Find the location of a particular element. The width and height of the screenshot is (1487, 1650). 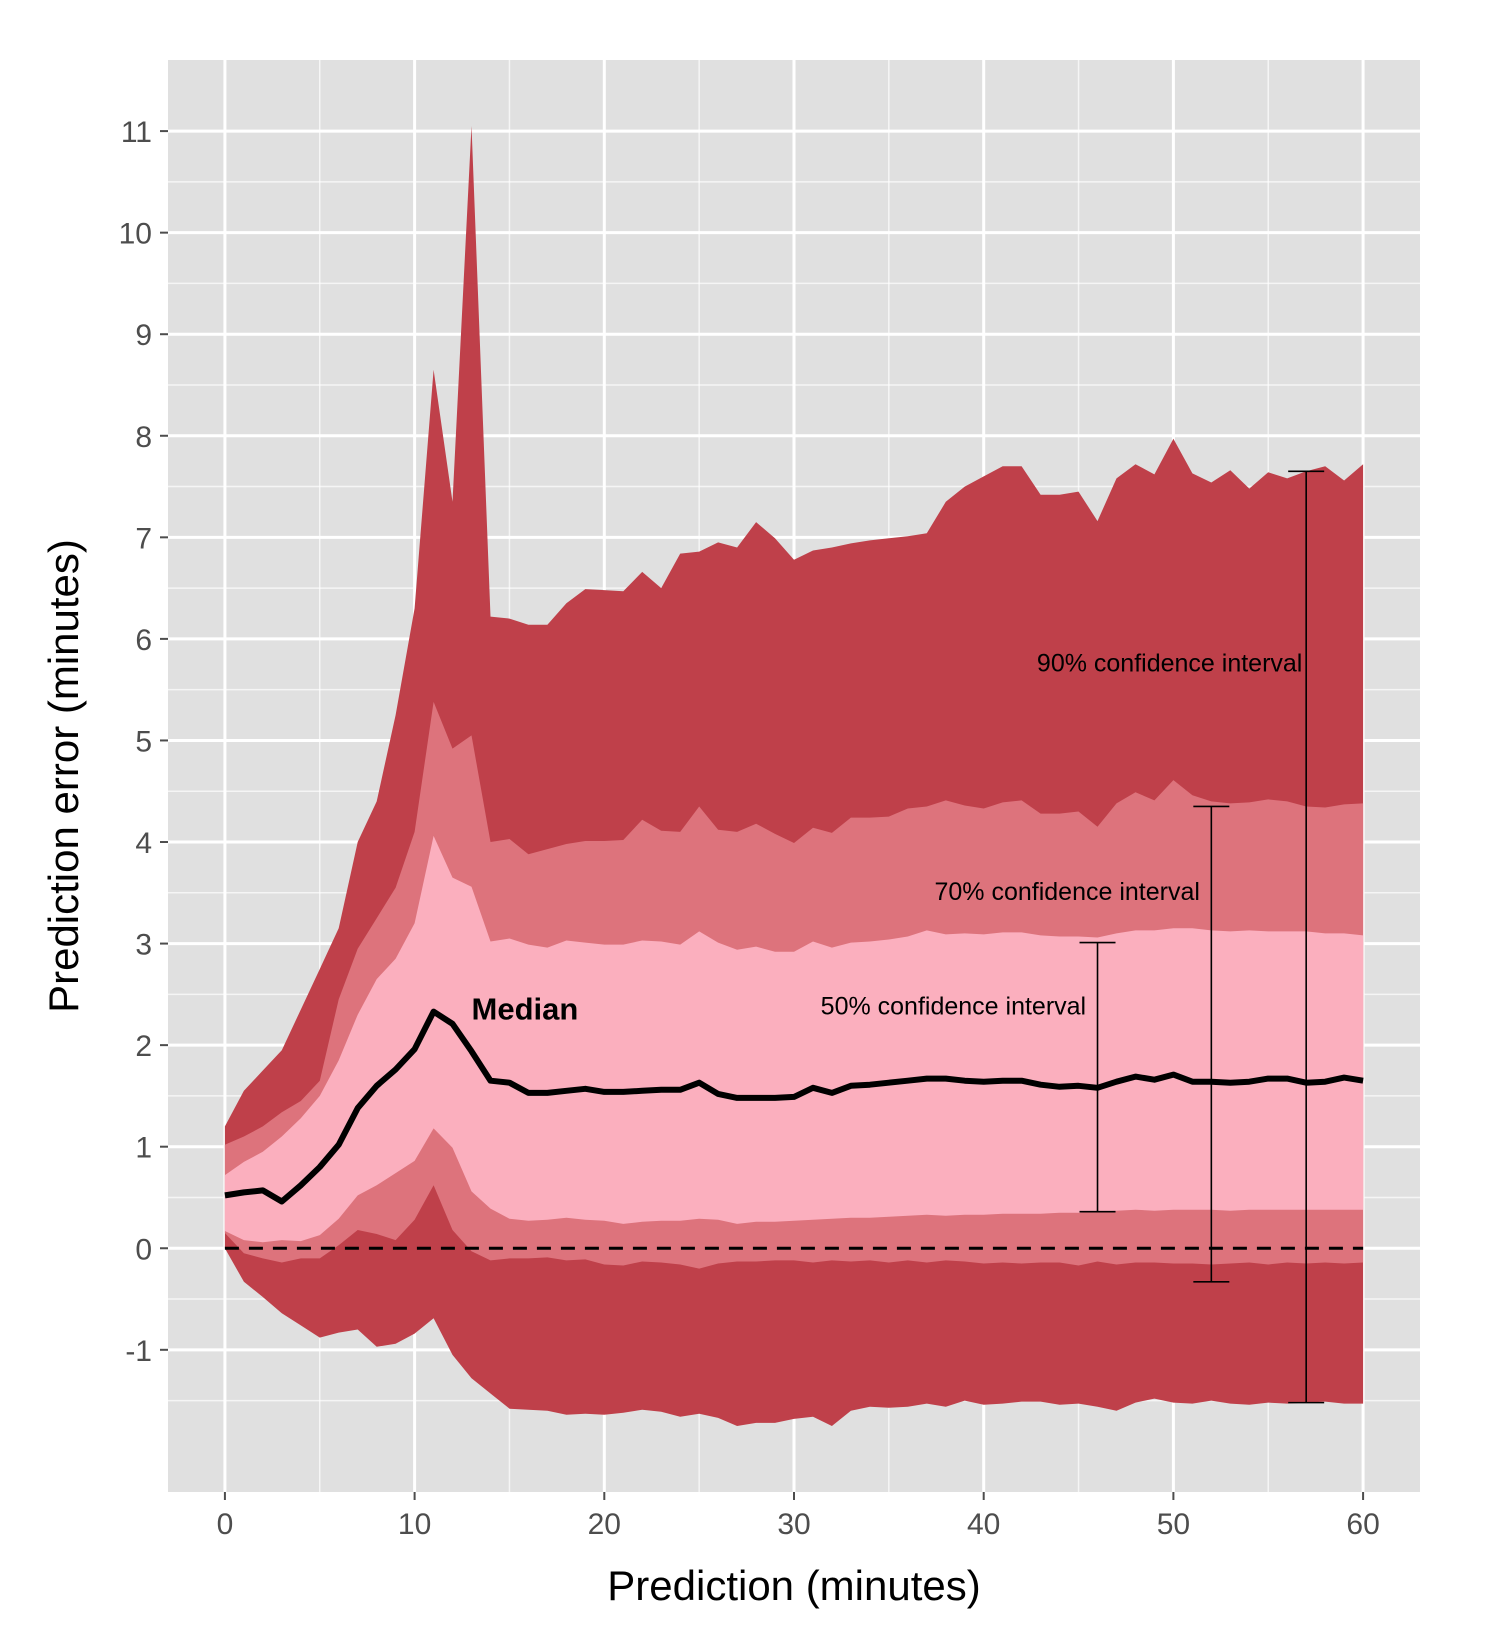

x-axis: 0 10 20 30 40 50 60 is located at coordinates (798, 1516).